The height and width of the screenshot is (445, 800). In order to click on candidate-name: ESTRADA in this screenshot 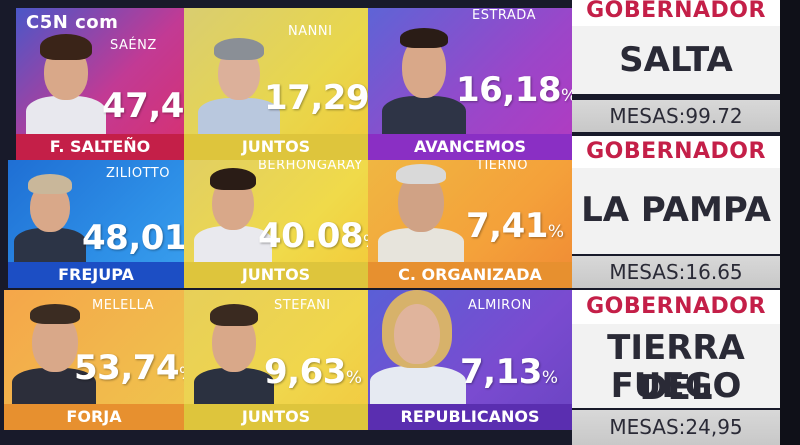, I will do `click(504, 15)`.